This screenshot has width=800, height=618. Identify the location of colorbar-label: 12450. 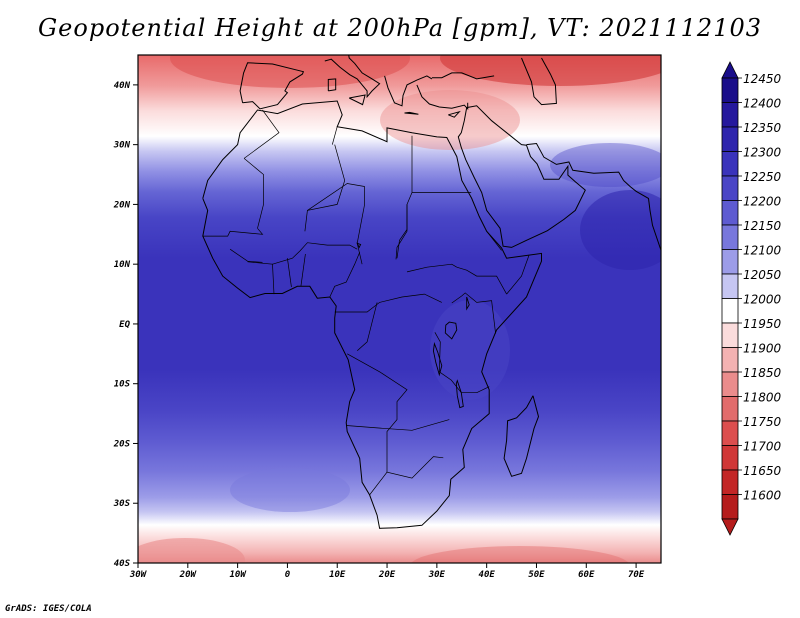
(762, 79).